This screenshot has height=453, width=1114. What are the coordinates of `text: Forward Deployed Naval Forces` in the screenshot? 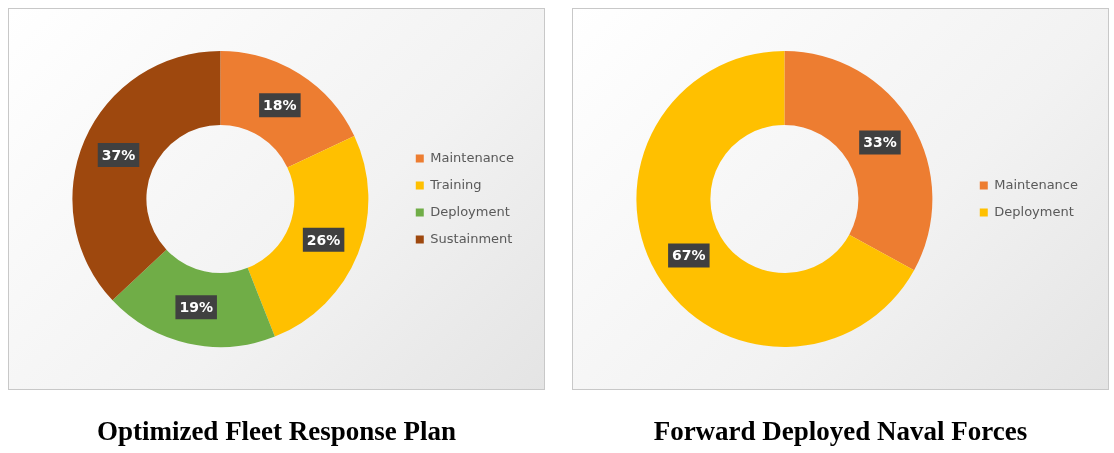 It's located at (840, 431).